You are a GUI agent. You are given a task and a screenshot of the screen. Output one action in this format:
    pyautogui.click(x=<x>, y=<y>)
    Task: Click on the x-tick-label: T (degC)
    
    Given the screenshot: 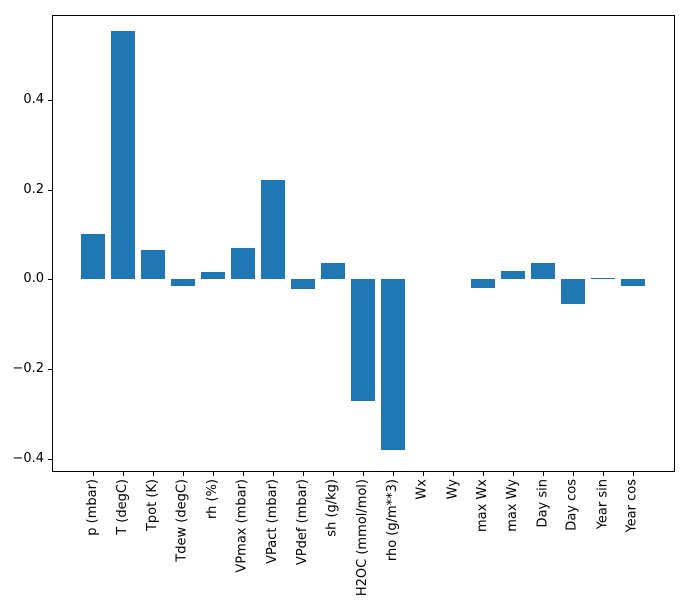 What is the action you would take?
    pyautogui.click(x=122, y=507)
    